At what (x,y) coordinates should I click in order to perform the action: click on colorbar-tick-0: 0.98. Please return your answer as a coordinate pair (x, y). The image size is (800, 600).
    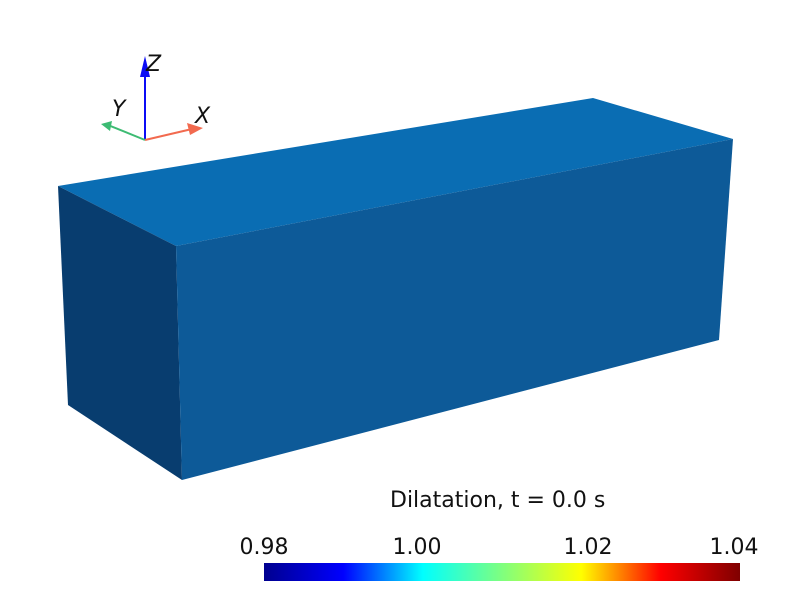
    Looking at the image, I should click on (264, 547).